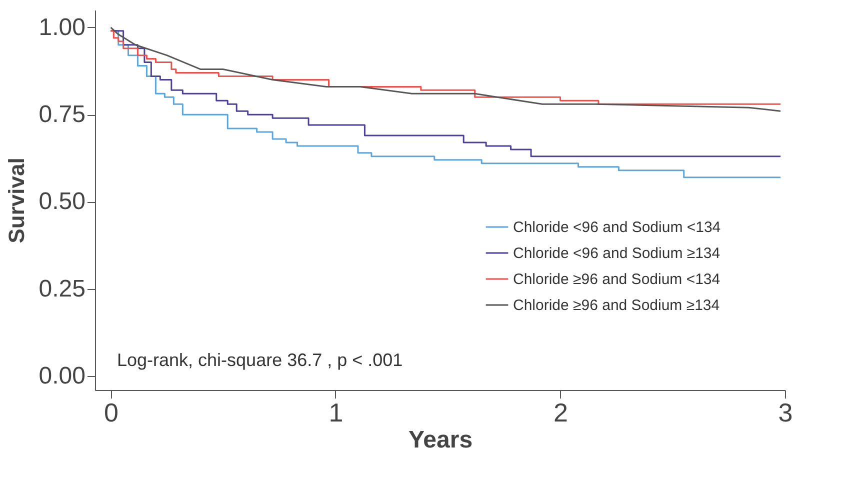  Describe the element at coordinates (785, 413) in the screenshot. I see `x-tick-label: 3` at that location.